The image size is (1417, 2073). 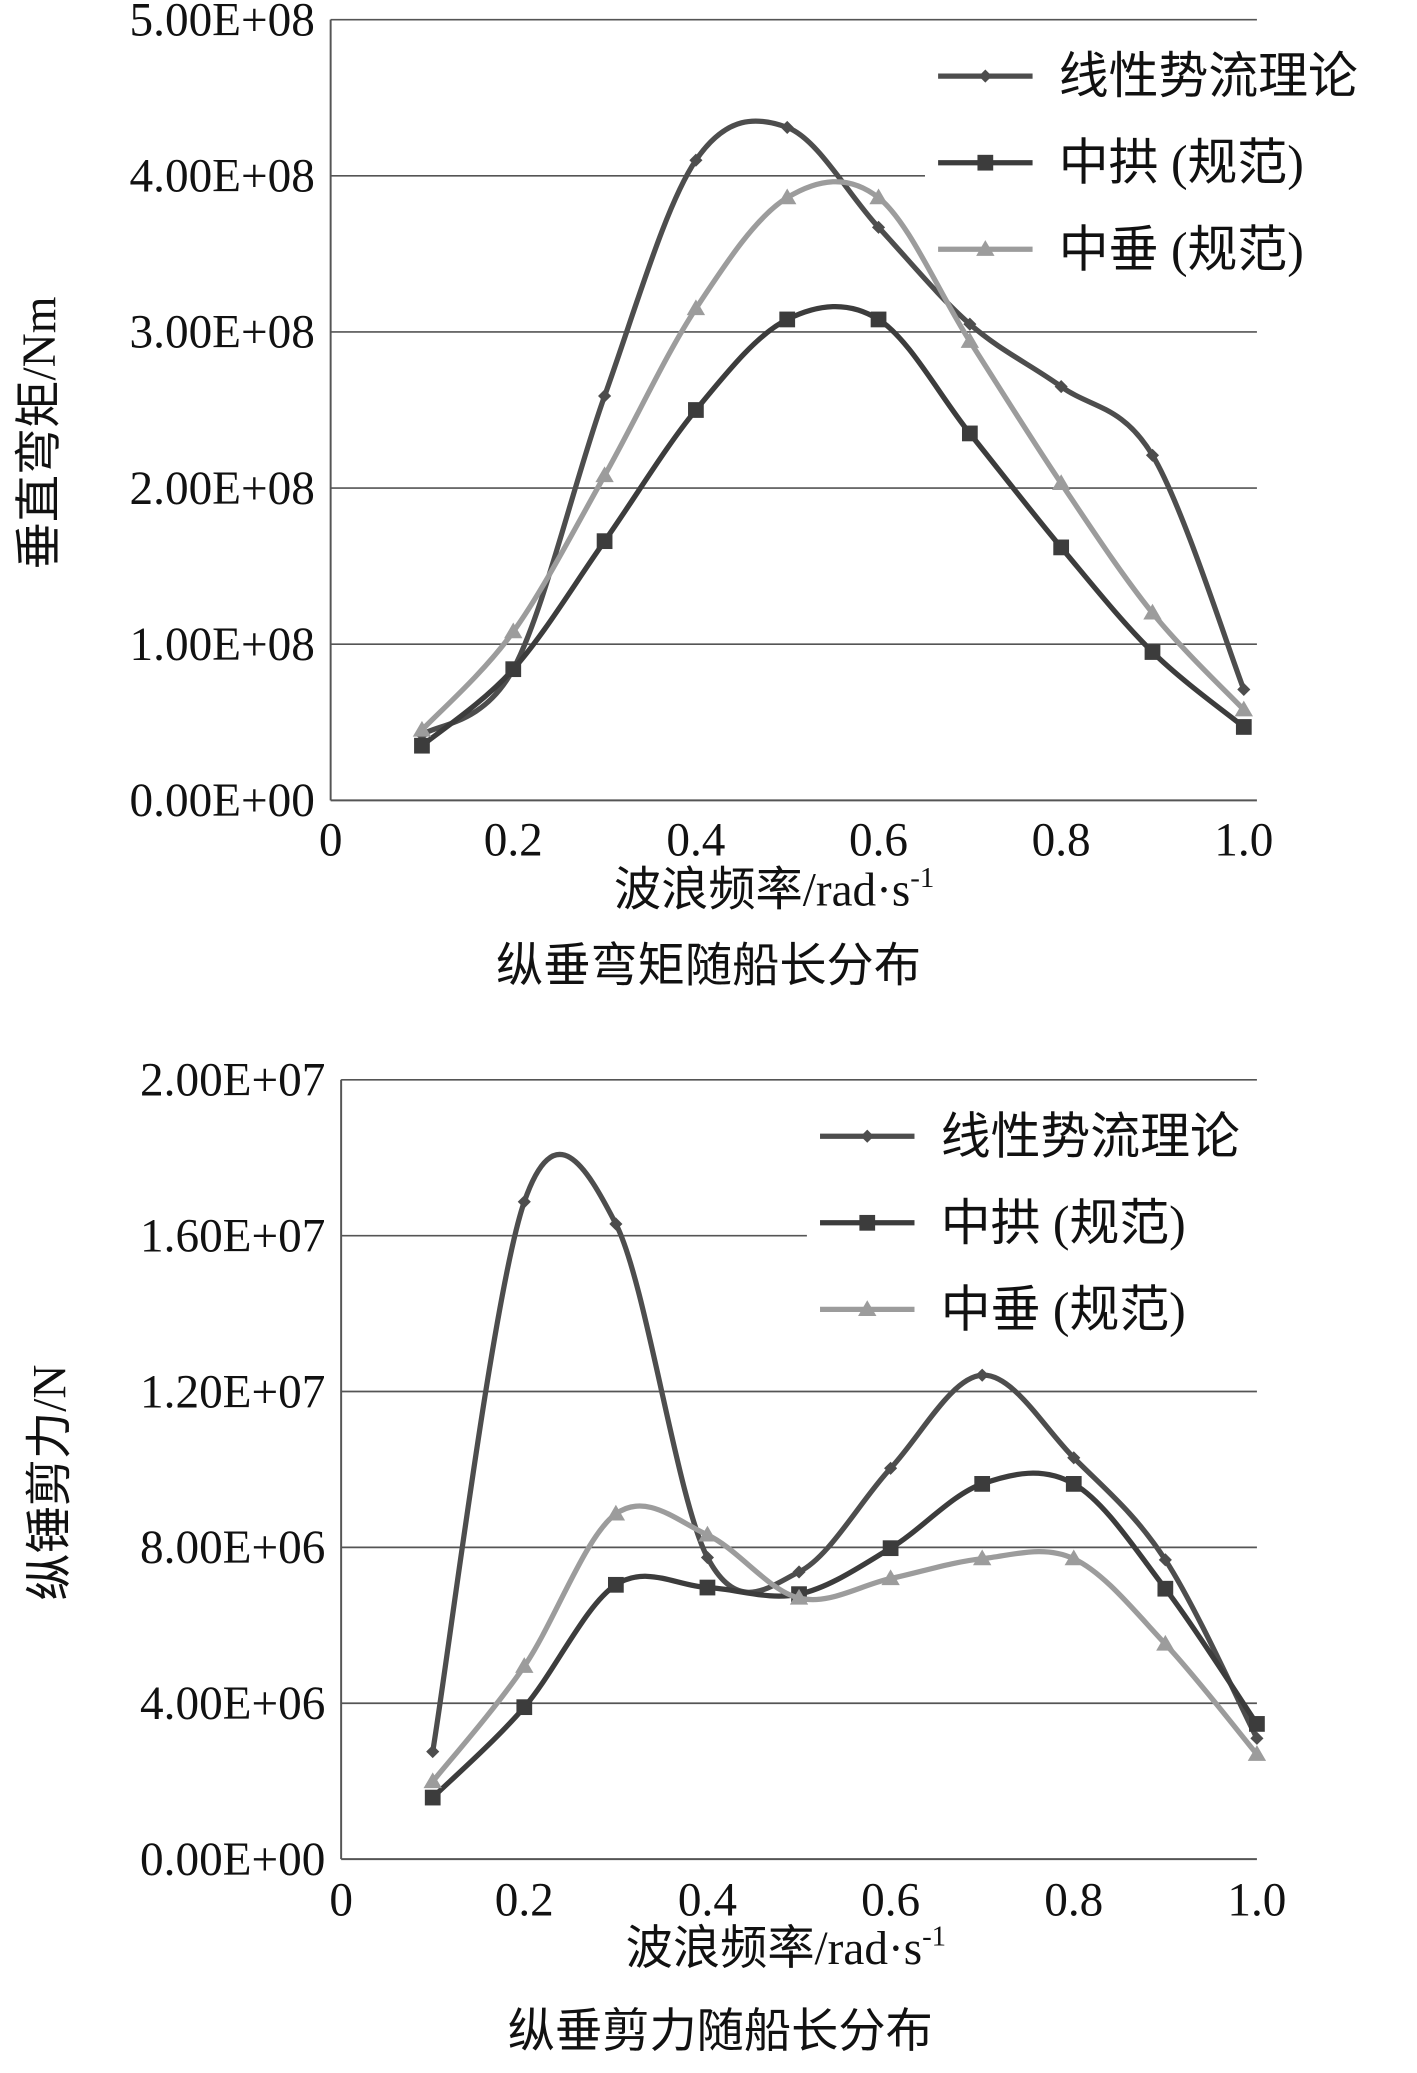 I want to click on legend-item: 中拱 (规范), so click(x=1121, y=163).